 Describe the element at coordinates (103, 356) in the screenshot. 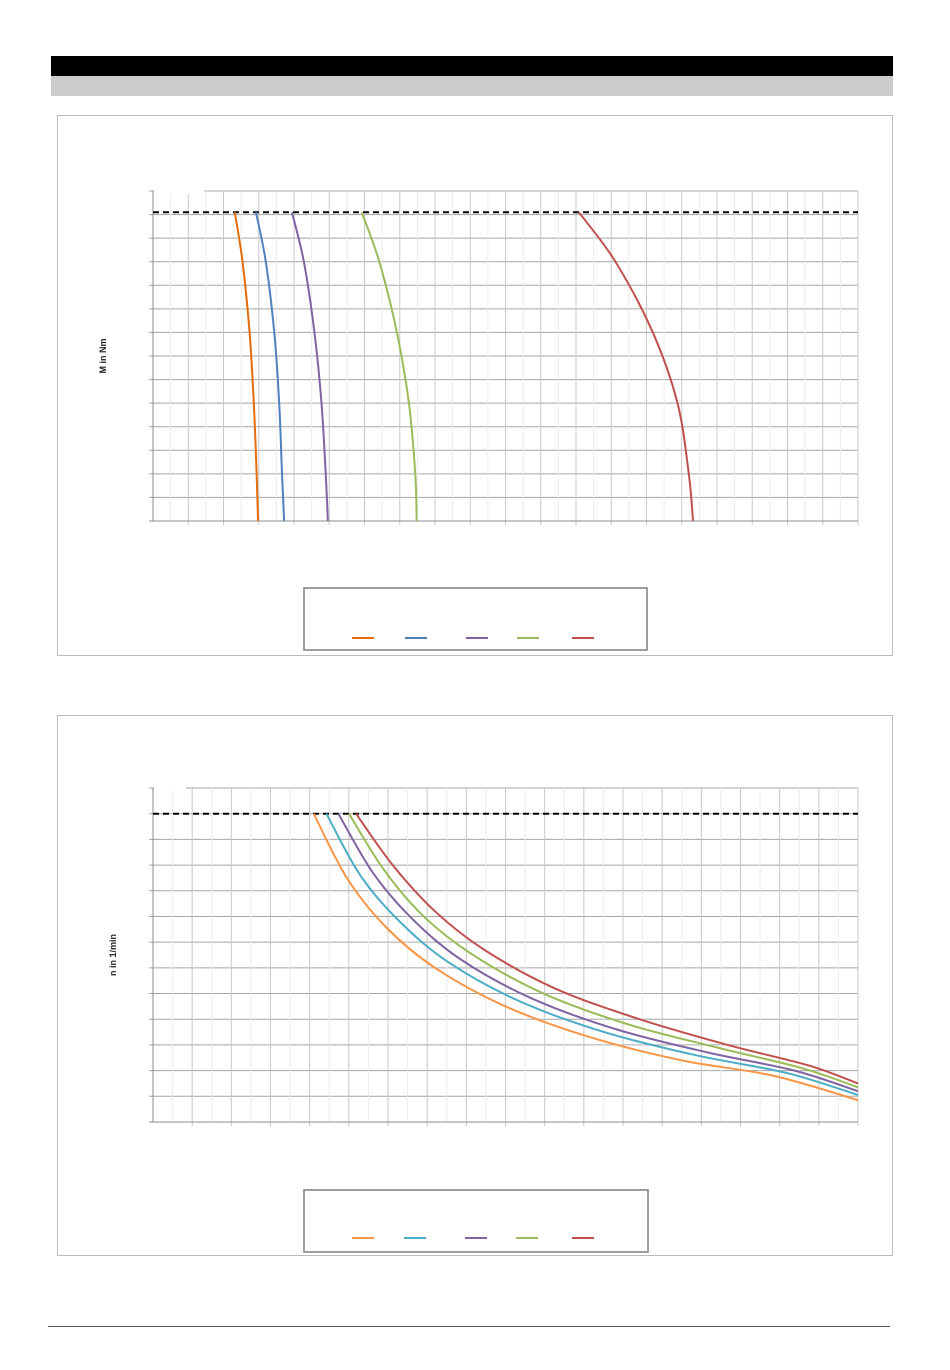

I see `y-axis-label: M in Nm` at that location.